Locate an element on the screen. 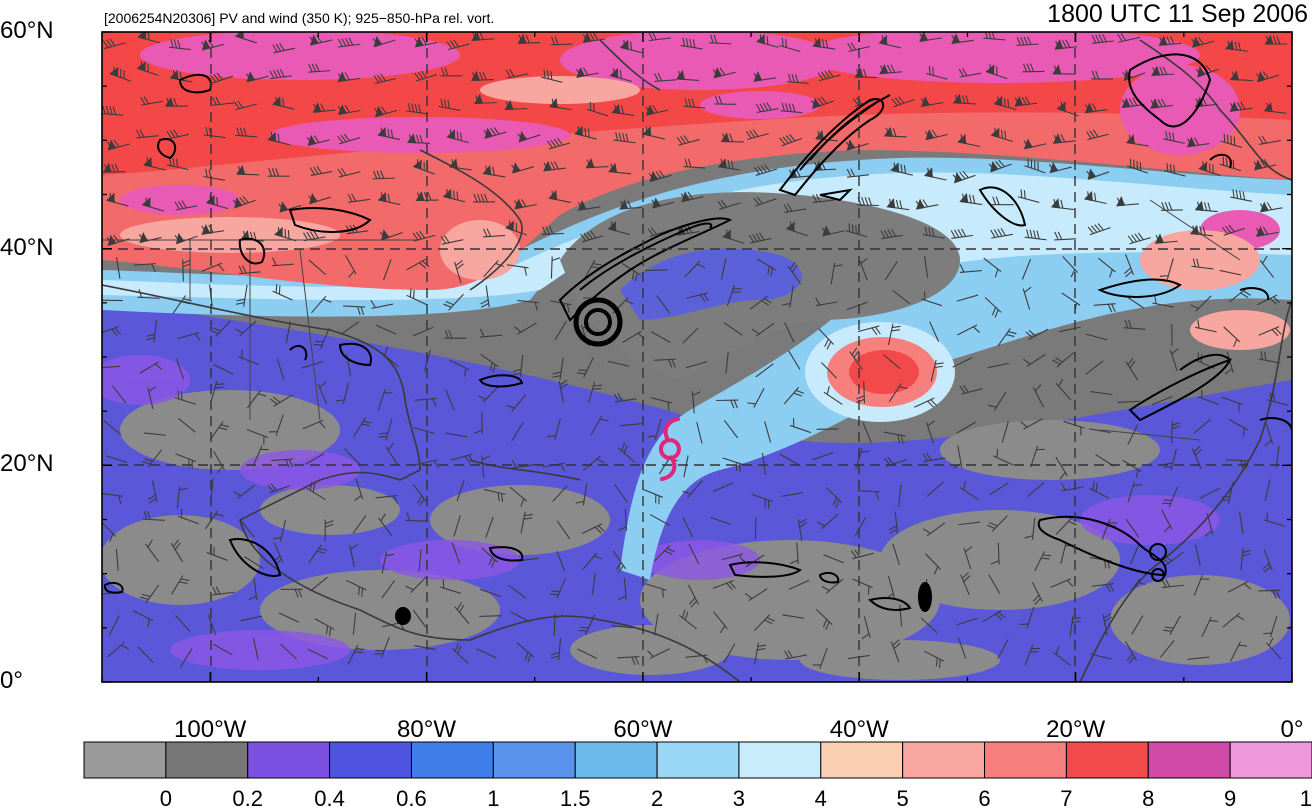  colorbar-label: 3 is located at coordinates (739, 799).